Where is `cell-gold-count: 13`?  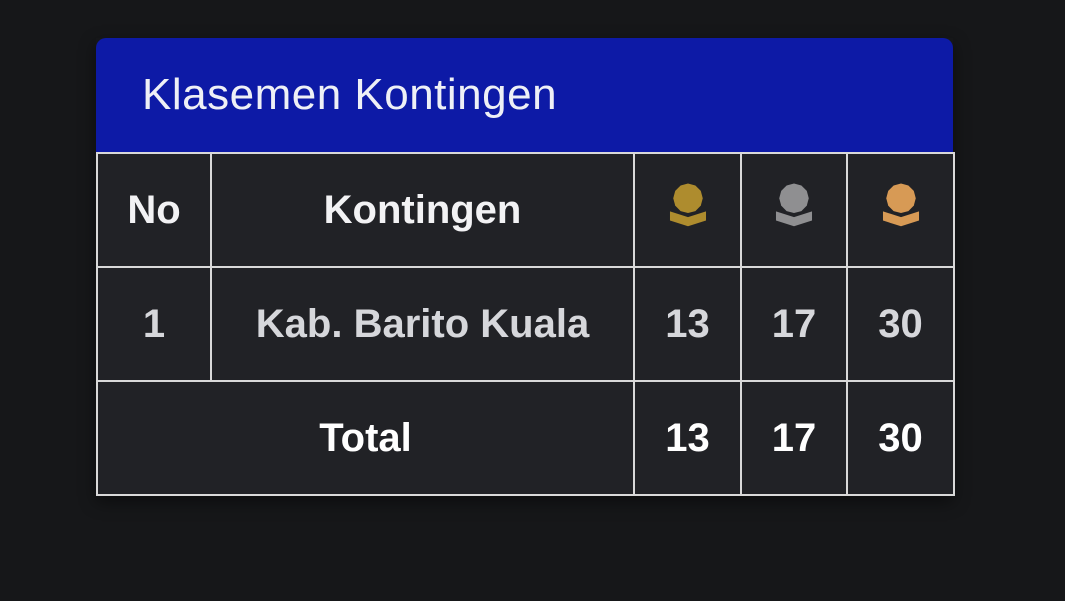
cell-gold-count: 13 is located at coordinates (687, 324).